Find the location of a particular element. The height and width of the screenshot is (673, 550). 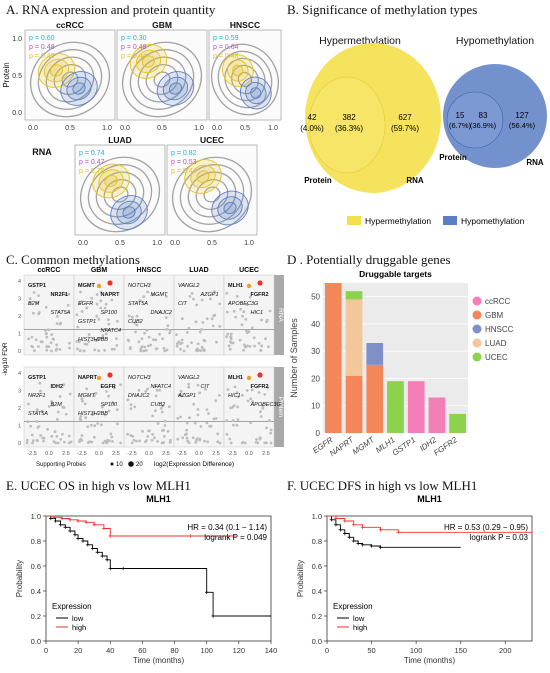

x-tick-label: 150 is located at coordinates (460, 650).